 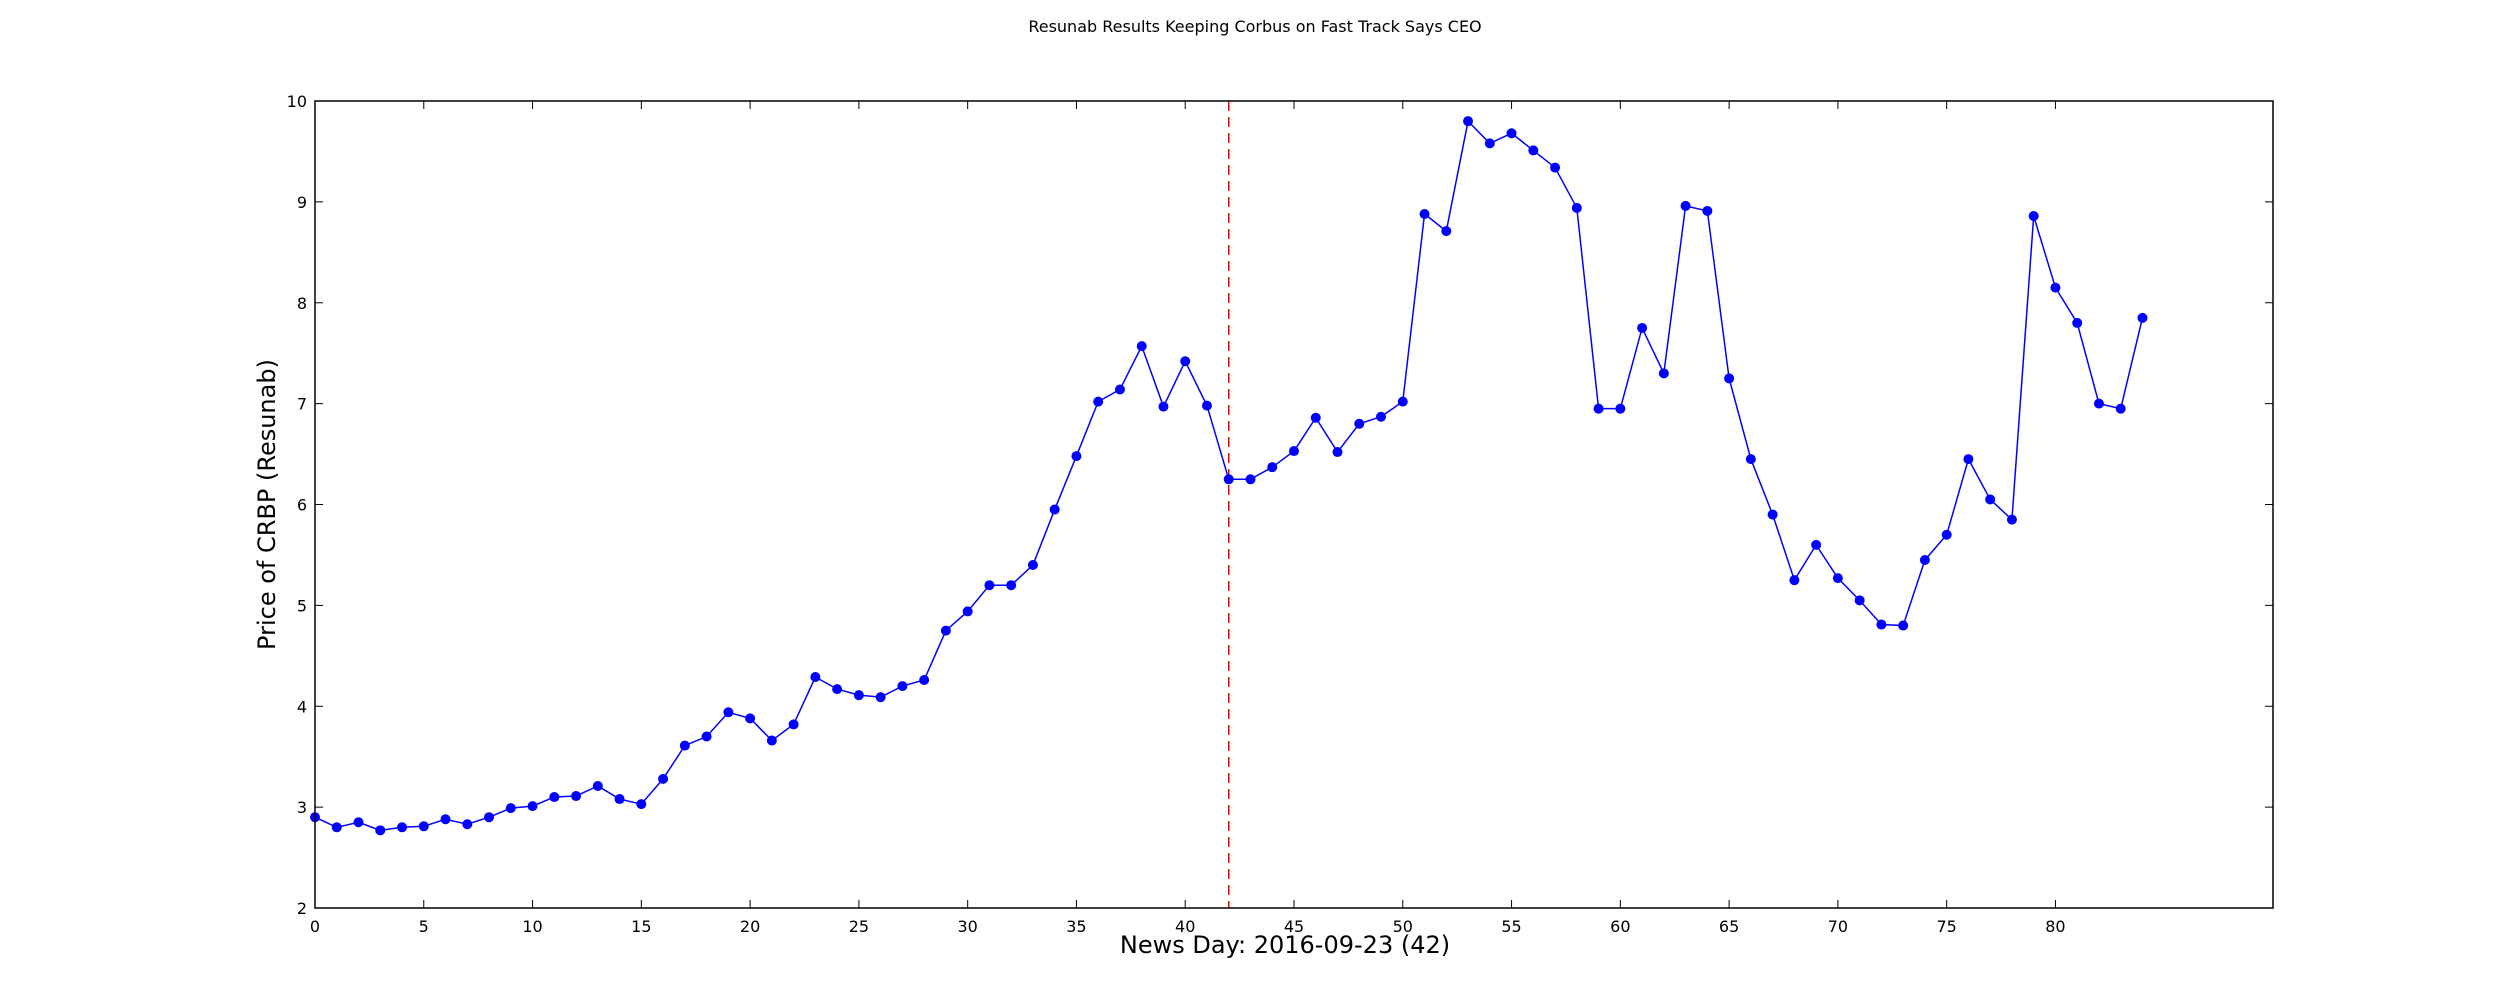 I want to click on x-tick-label: 80, so click(x=2055, y=926).